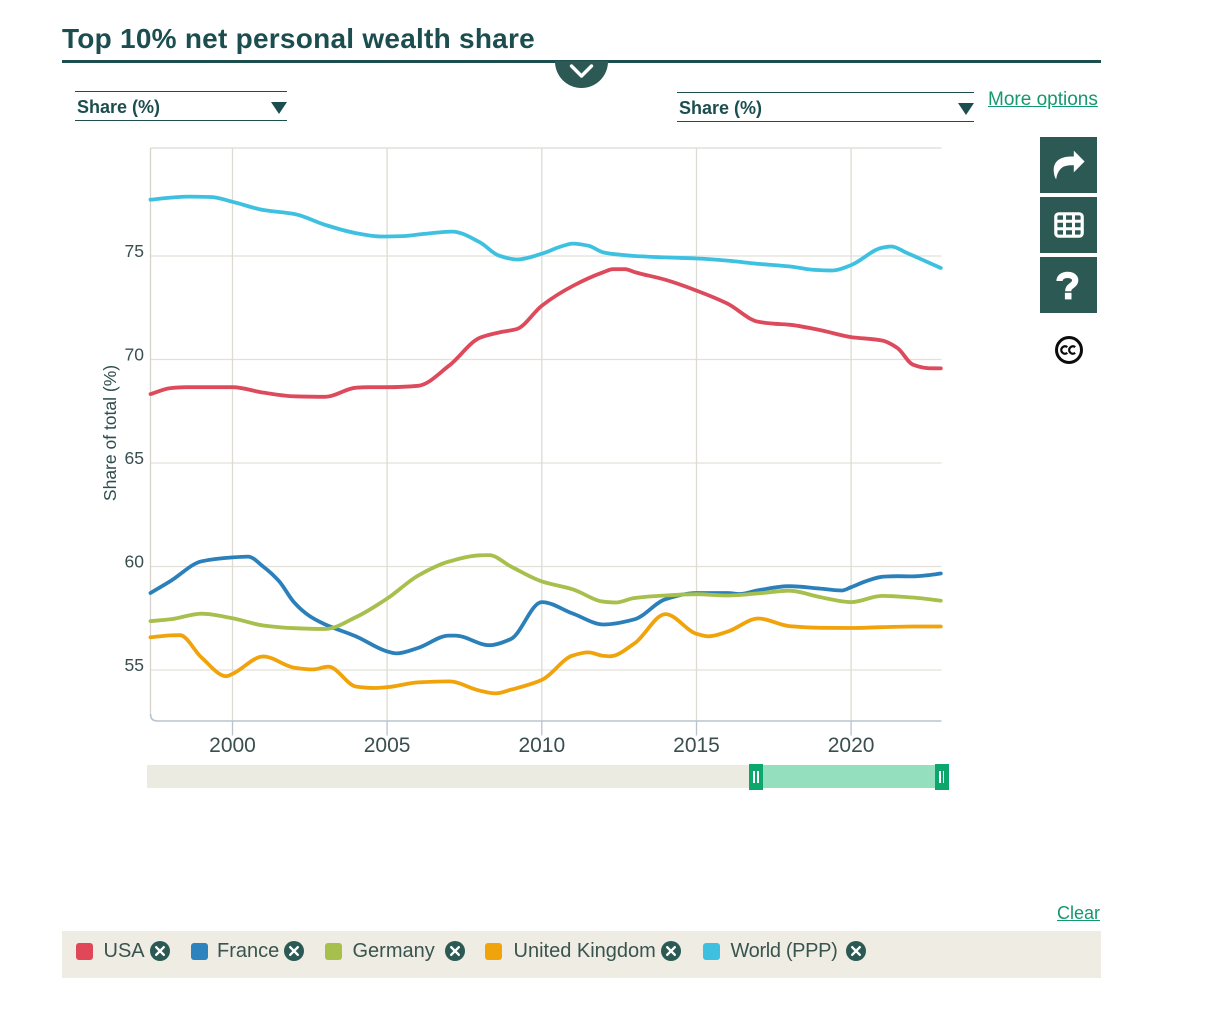 The image size is (1211, 1026). What do you see at coordinates (134, 251) in the screenshot?
I see `svg-text: 75` at bounding box center [134, 251].